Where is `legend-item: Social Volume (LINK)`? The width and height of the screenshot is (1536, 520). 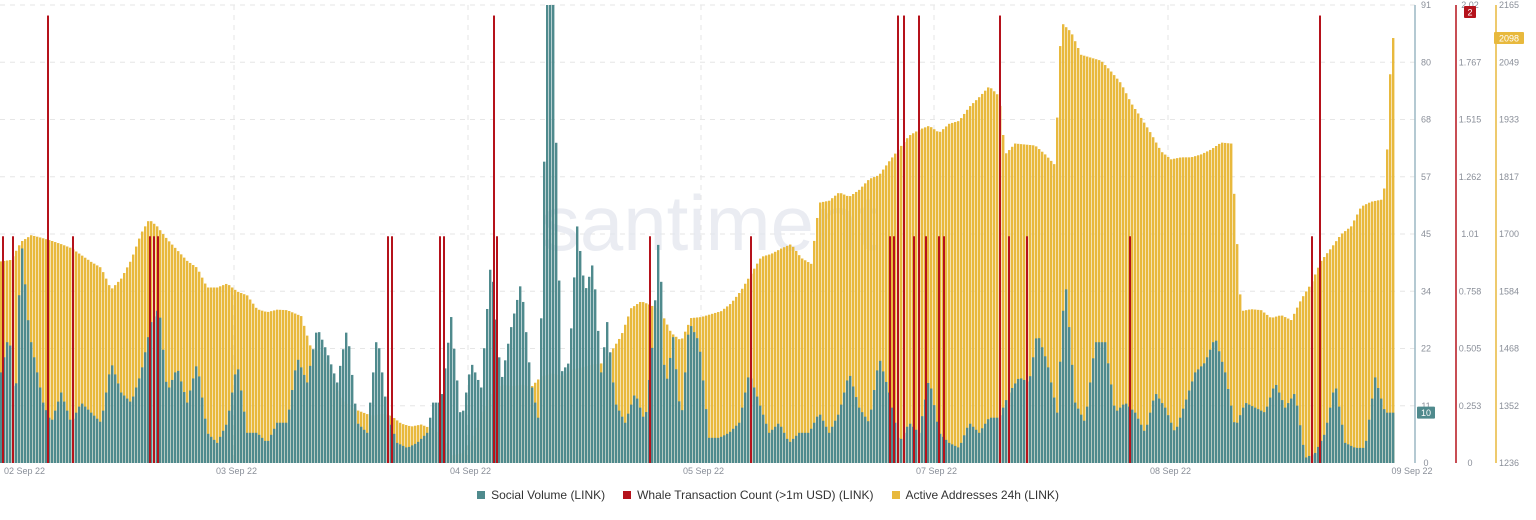
legend-item: Social Volume (LINK) is located at coordinates (541, 495).